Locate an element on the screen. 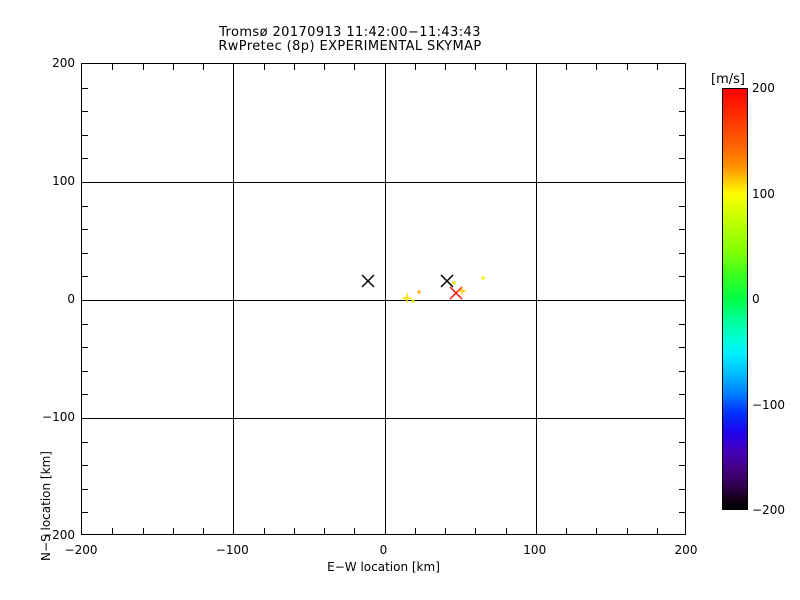  colorbar: 200 100 0 −100 −200 is located at coordinates (753, 299).